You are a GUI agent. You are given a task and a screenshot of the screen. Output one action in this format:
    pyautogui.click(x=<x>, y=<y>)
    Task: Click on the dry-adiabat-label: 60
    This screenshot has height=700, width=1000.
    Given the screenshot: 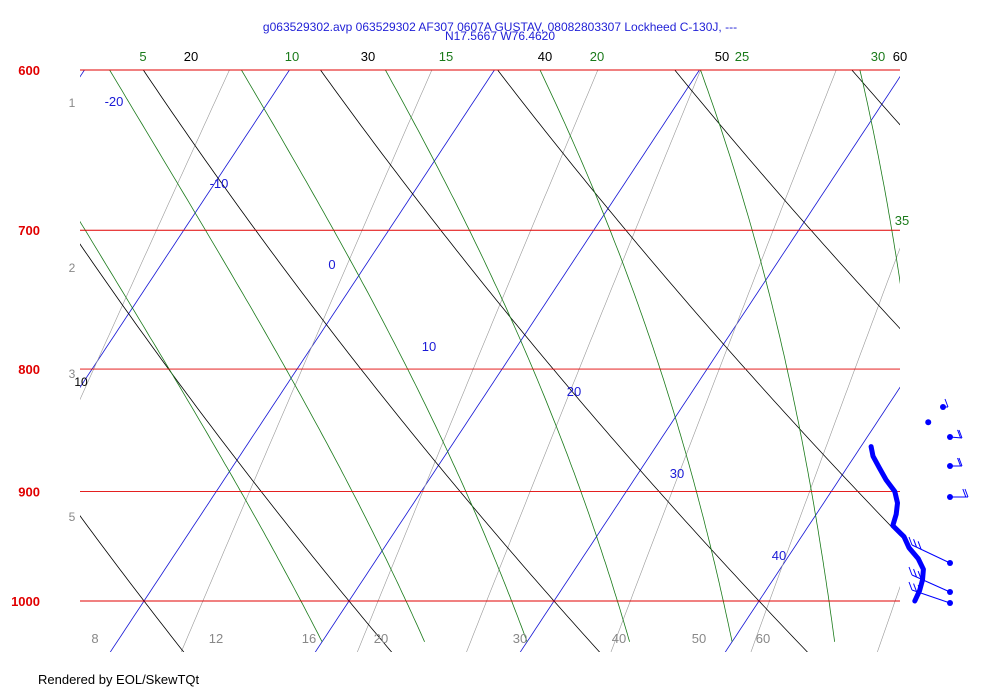 What is the action you would take?
    pyautogui.click(x=900, y=56)
    